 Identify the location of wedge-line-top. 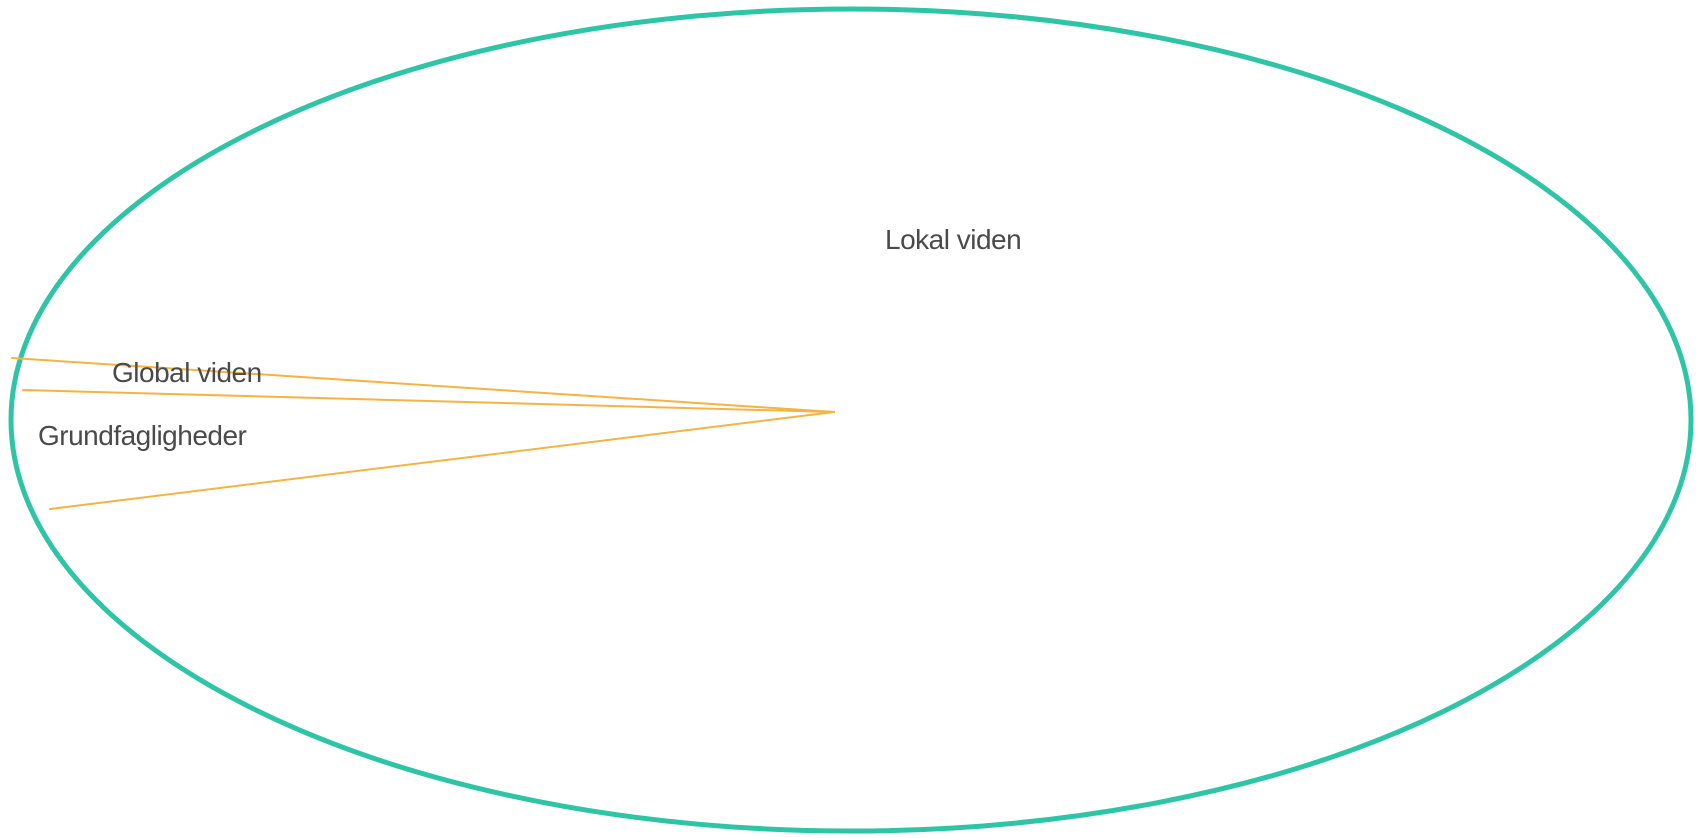
(423, 385).